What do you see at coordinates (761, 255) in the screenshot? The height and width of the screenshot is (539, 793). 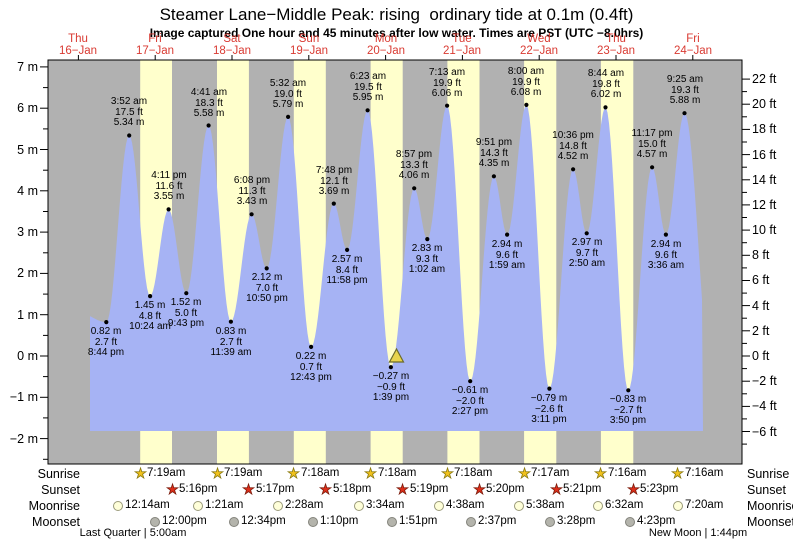 I see `y-right-tick-label: 8 ft` at bounding box center [761, 255].